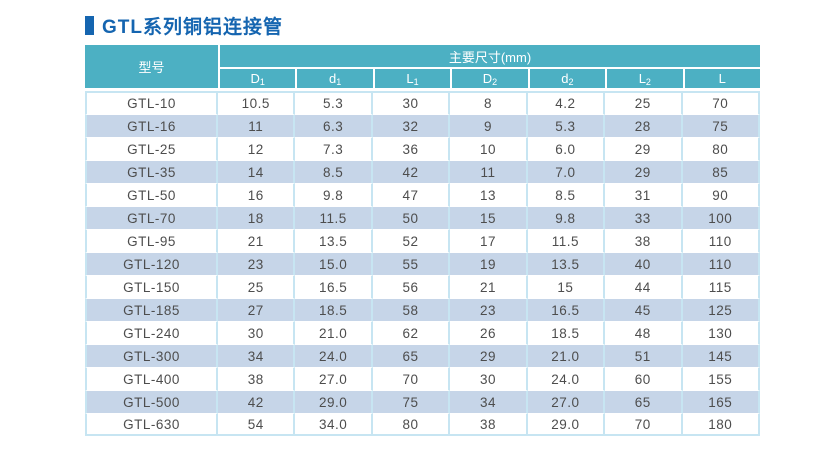 The height and width of the screenshot is (461, 833). I want to click on table-row: GTL-500 42 29.0 75 34 27.0 65 165, so click(422, 401).